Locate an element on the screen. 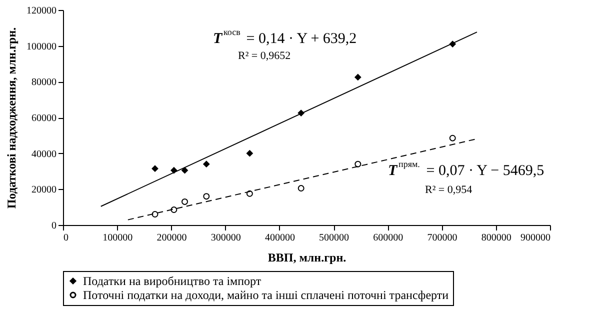 The height and width of the screenshot is (335, 610). x-tick-label: 800000 is located at coordinates (496, 238).